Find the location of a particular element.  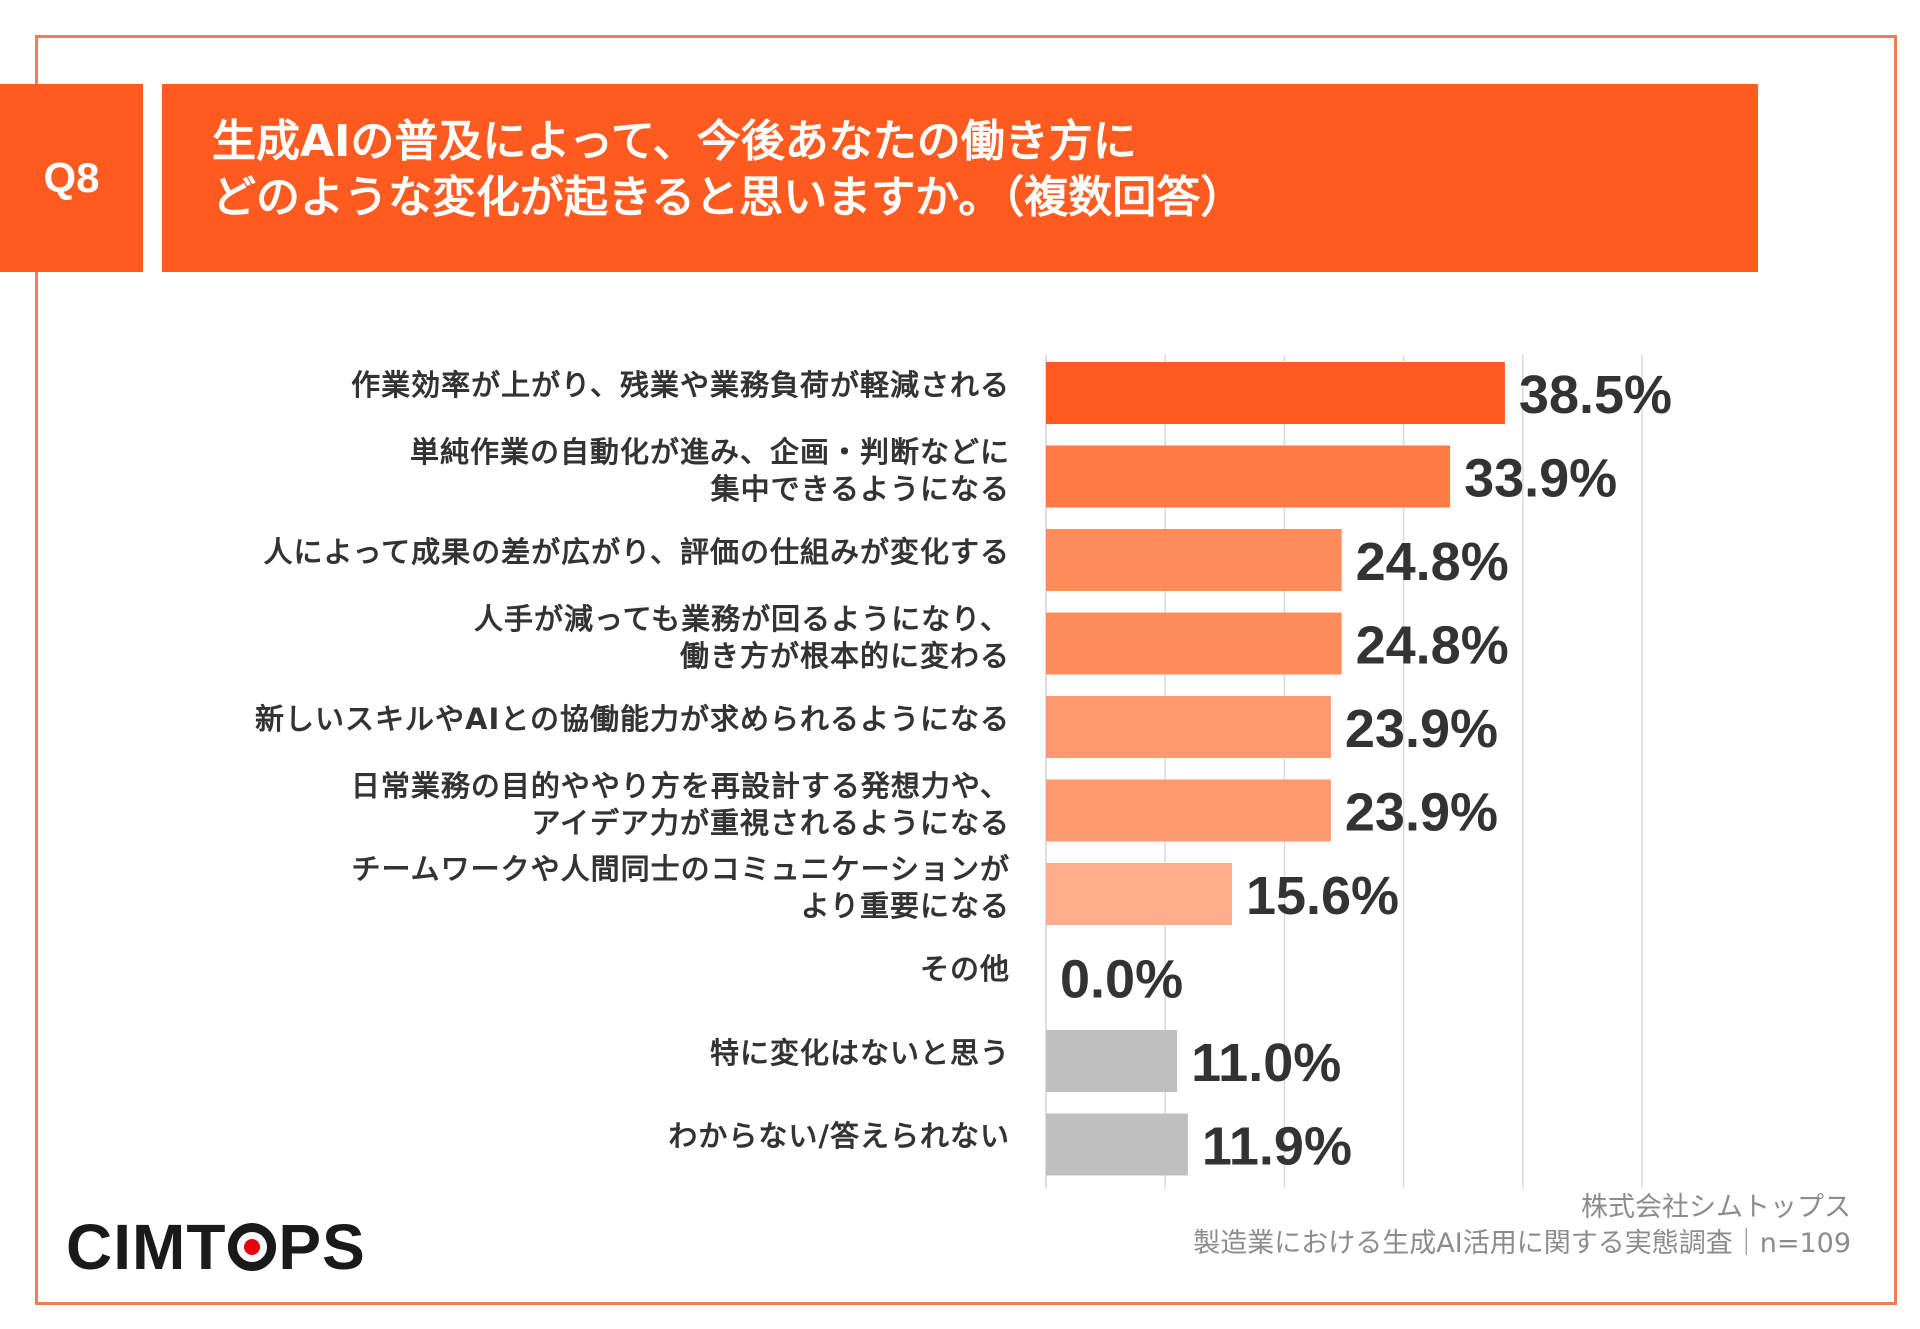

survey-name: 製造業における生成AI活用に関する実態調査｜n=109 is located at coordinates (1522, 1243).